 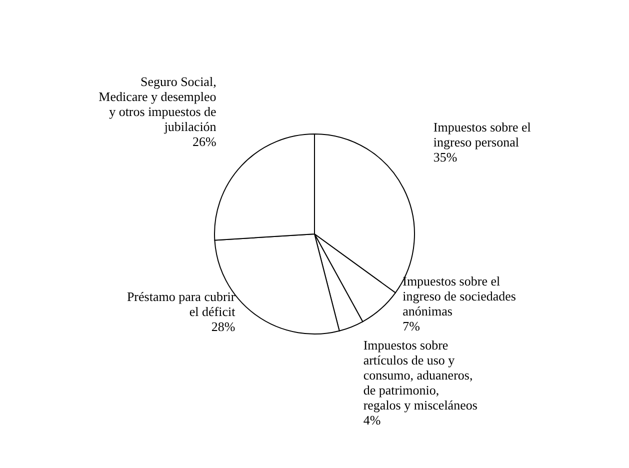 What do you see at coordinates (445, 157) in the screenshot?
I see `data-label: 35%` at bounding box center [445, 157].